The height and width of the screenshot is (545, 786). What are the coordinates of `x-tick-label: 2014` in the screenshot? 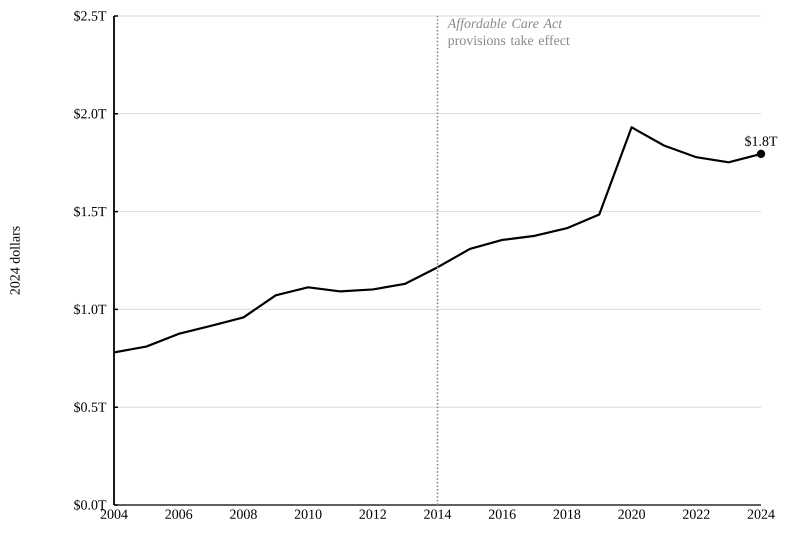 It's located at (438, 514).